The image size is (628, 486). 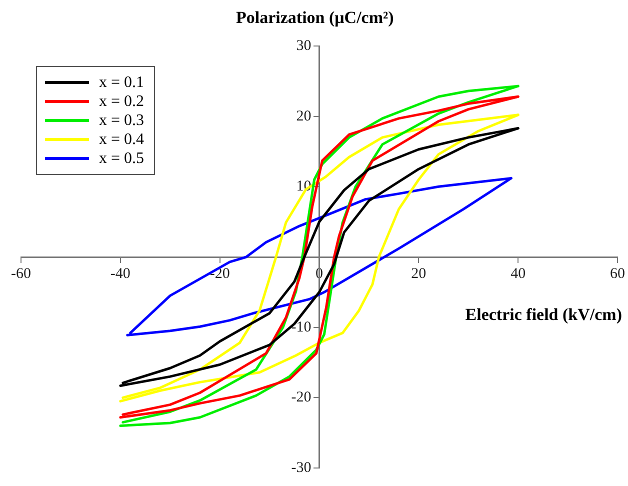 What do you see at coordinates (121, 139) in the screenshot?
I see `legend-label: x = 0.4` at bounding box center [121, 139].